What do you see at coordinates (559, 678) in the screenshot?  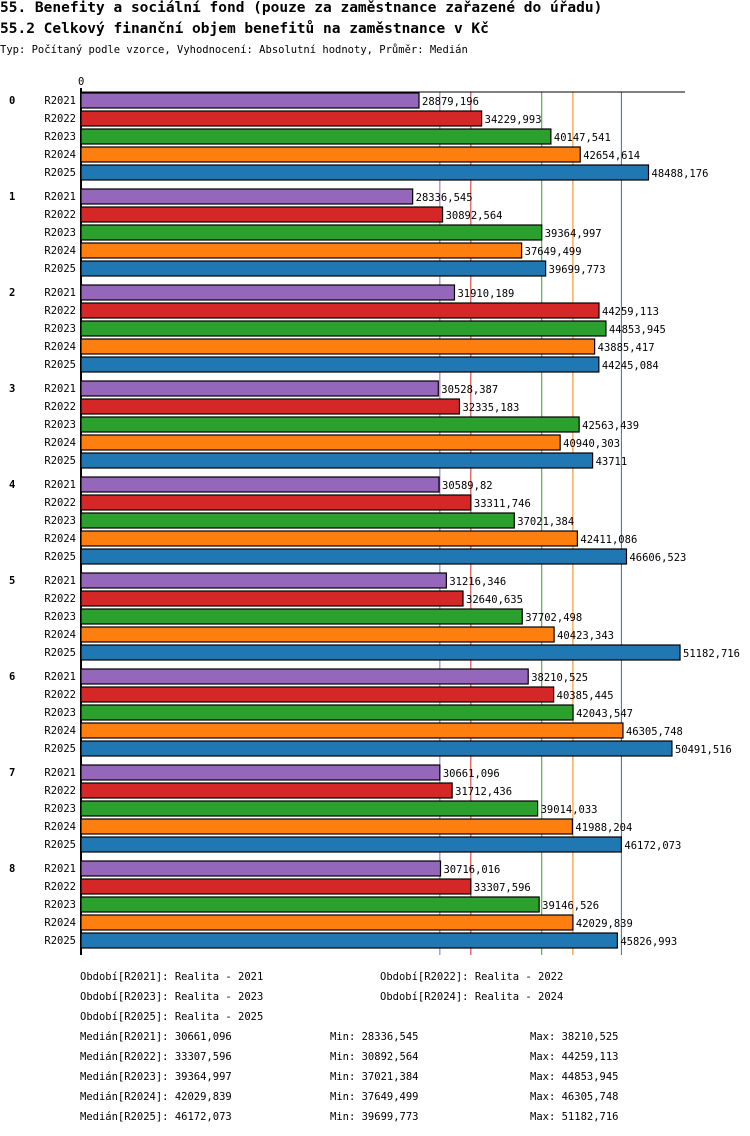 I see `value-label: 38210,525` at bounding box center [559, 678].